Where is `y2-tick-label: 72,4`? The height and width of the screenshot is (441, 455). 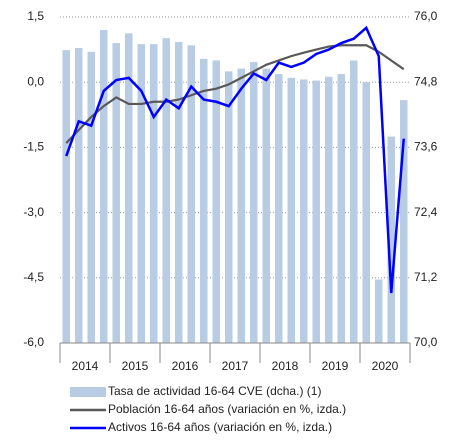 y2-tick-label: 72,4 is located at coordinates (426, 212).